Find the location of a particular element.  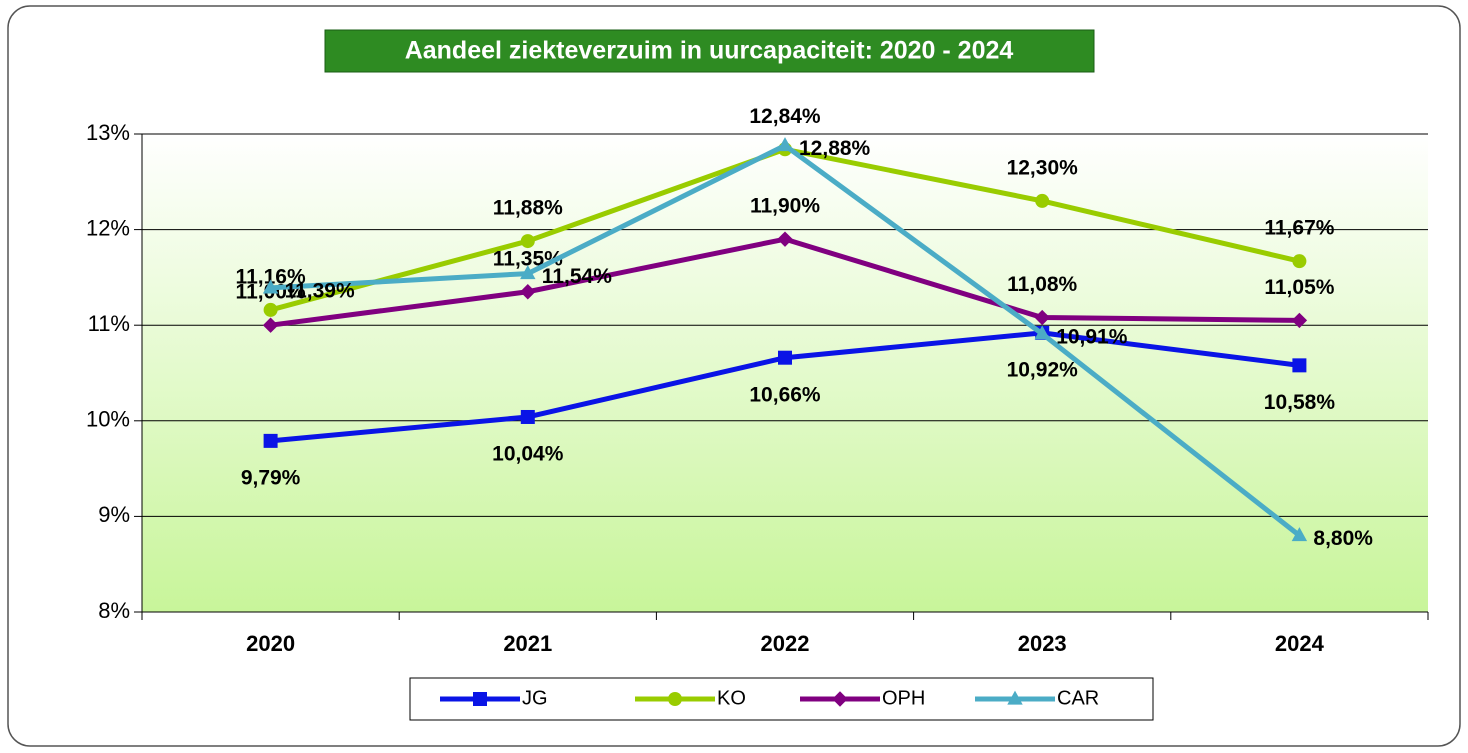

data-label: 10,58% is located at coordinates (1300, 402).